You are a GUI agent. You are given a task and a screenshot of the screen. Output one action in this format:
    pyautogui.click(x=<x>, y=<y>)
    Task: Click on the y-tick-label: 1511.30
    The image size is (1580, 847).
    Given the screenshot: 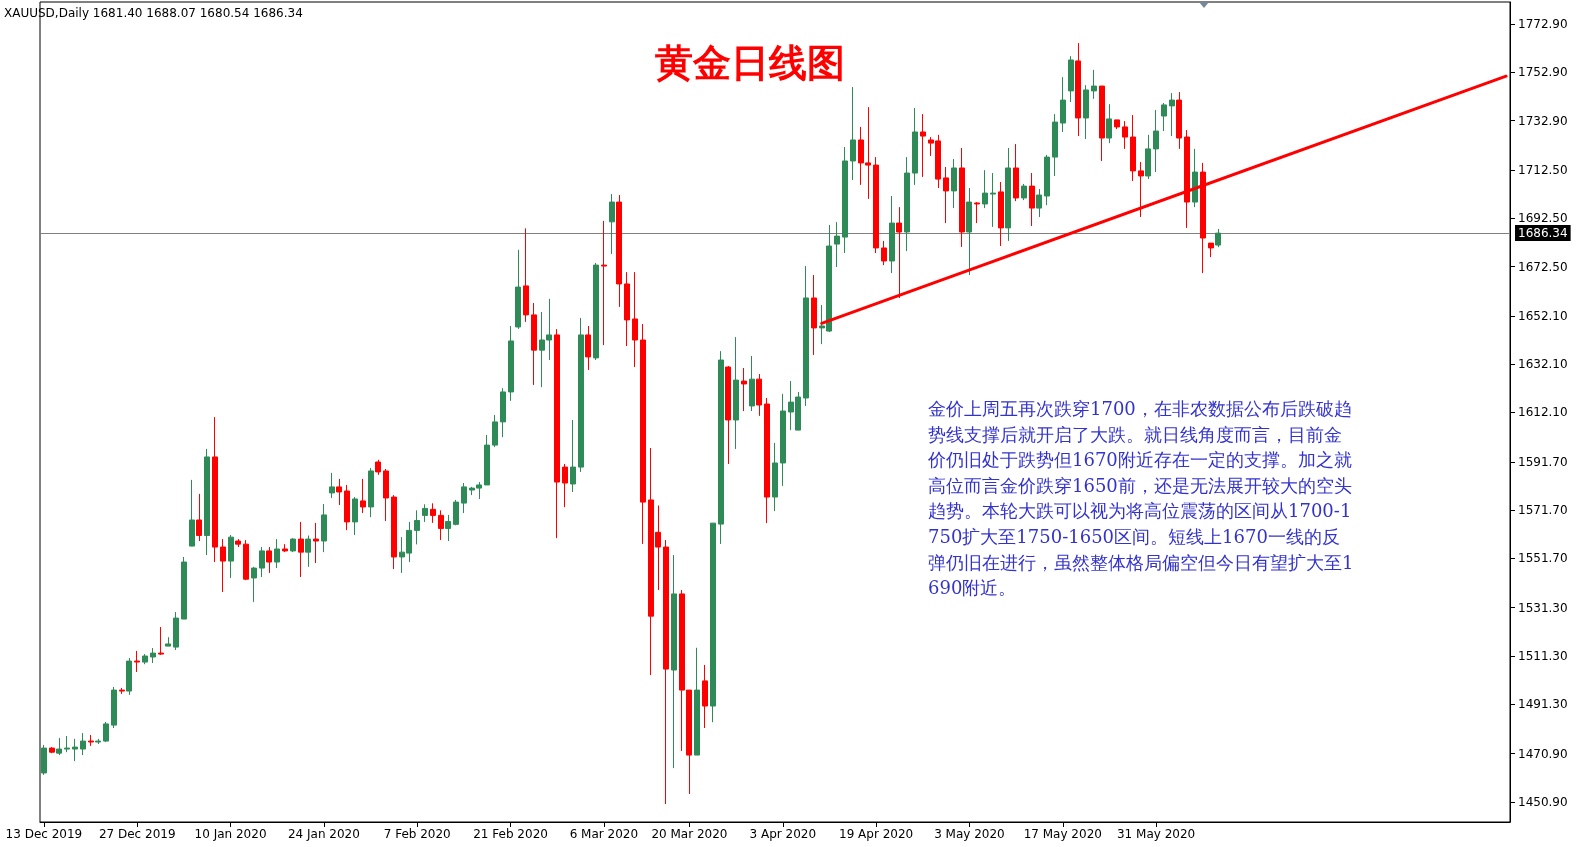 What is the action you would take?
    pyautogui.click(x=1543, y=656)
    